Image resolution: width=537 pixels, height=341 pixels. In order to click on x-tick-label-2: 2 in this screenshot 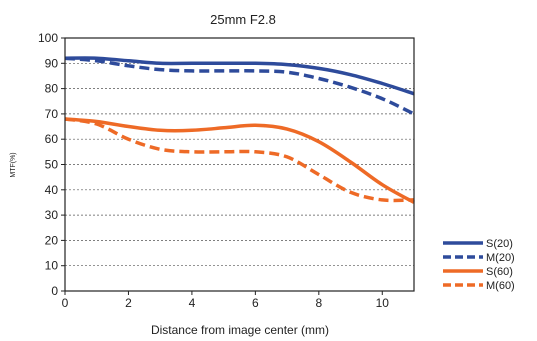, I will do `click(128, 303)`.